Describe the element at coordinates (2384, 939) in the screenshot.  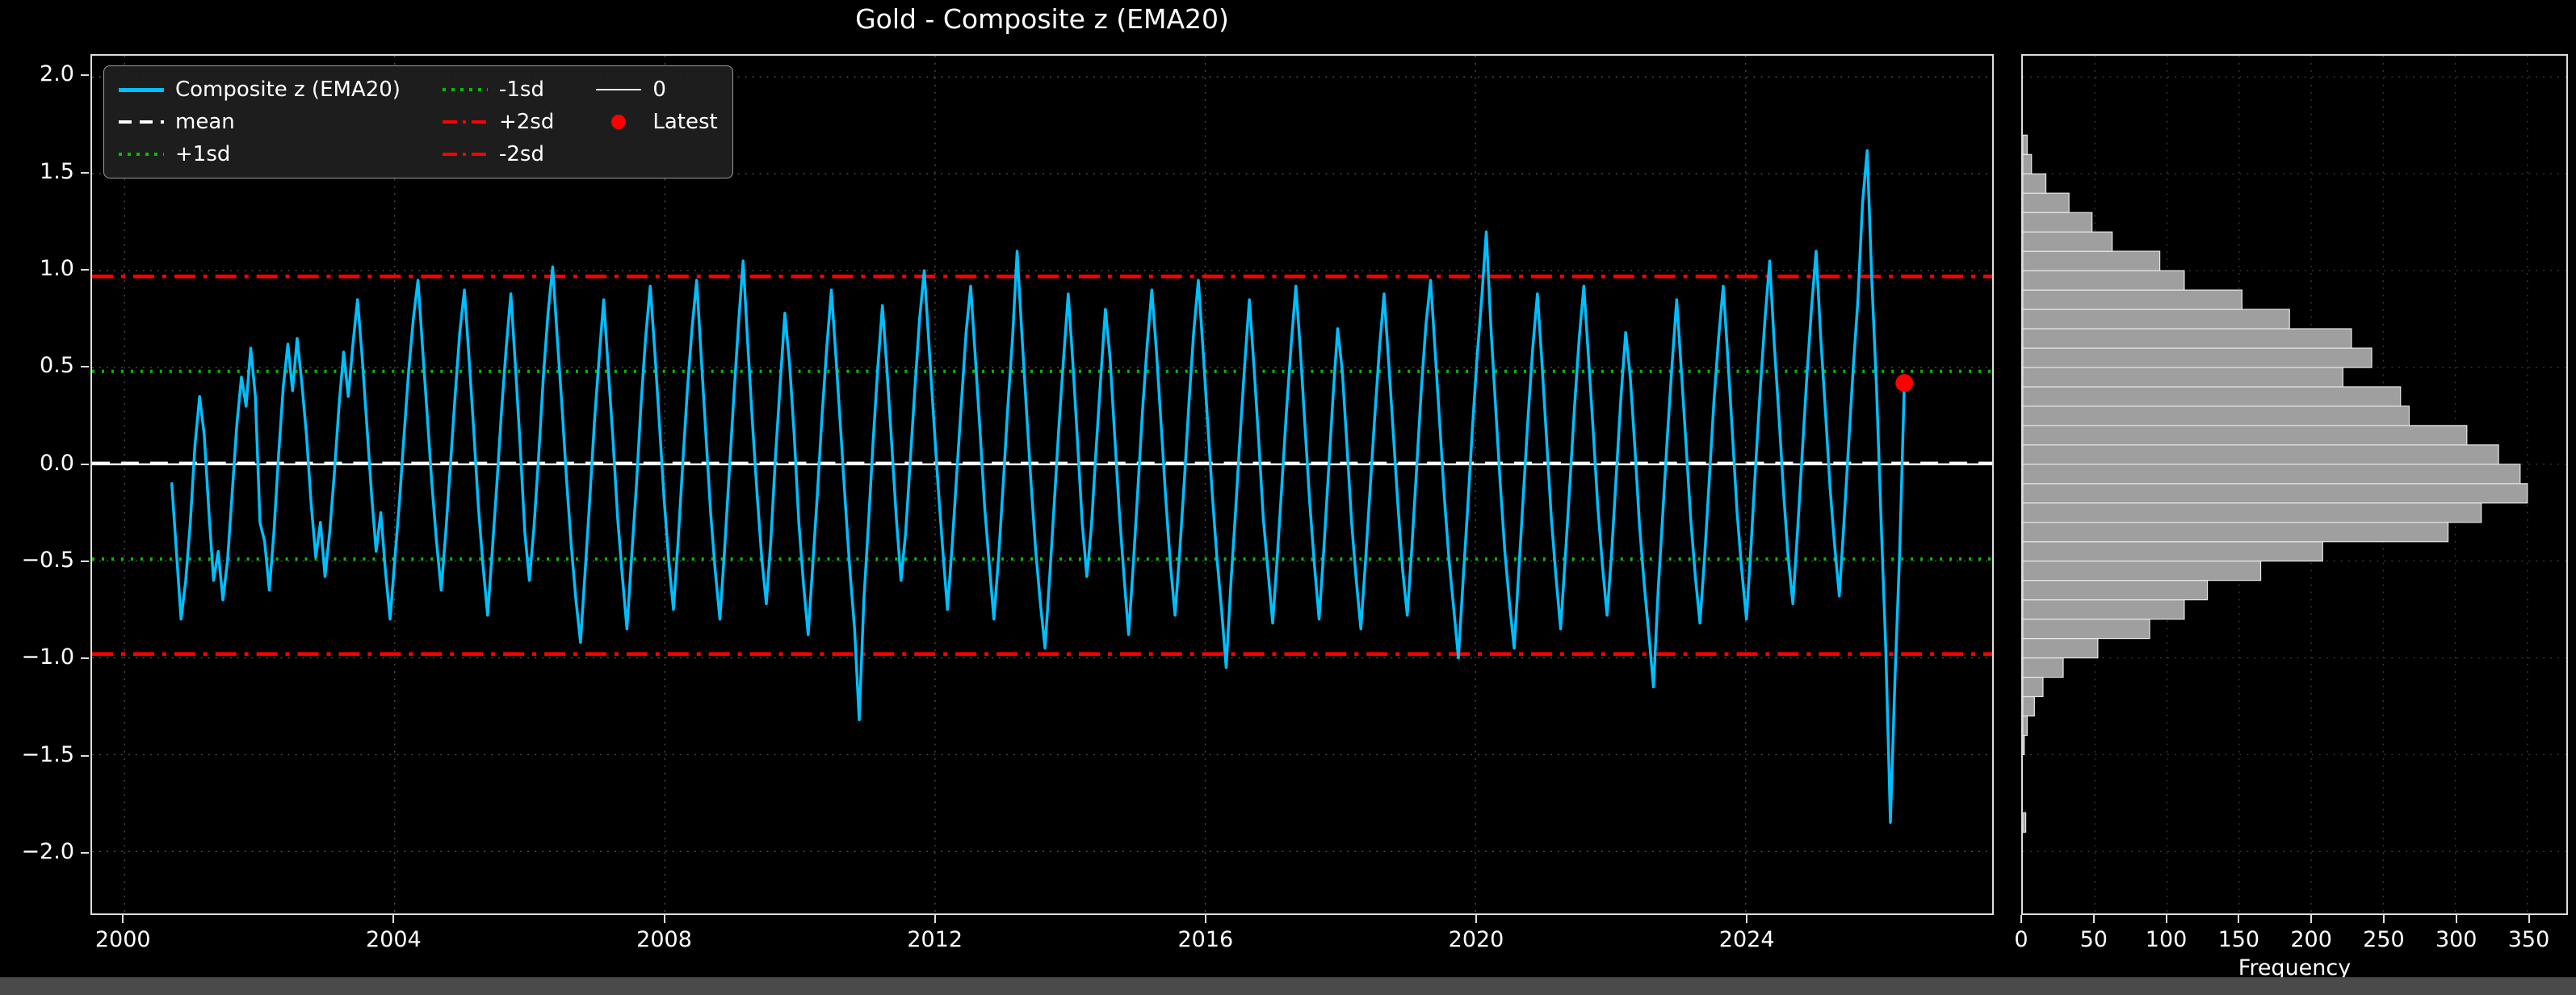
I see `hist-x-tick-label: 250` at that location.